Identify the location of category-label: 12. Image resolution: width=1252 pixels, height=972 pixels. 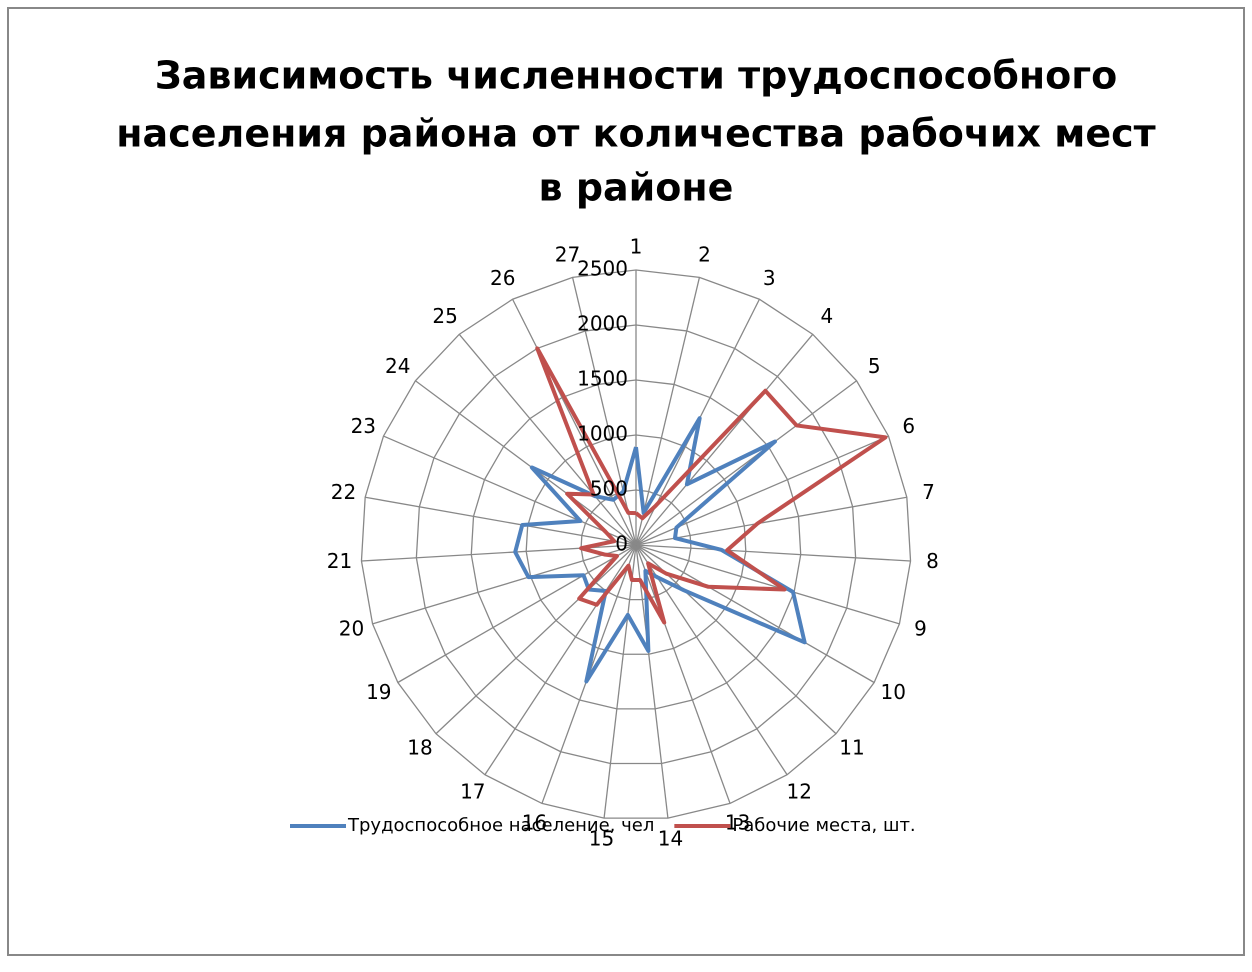
(798, 792).